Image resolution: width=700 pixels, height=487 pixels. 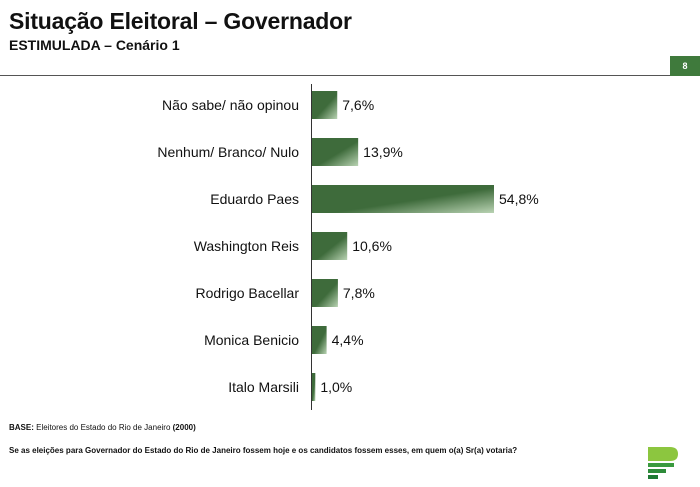 I want to click on page-number-badge: 8, so click(x=685, y=66).